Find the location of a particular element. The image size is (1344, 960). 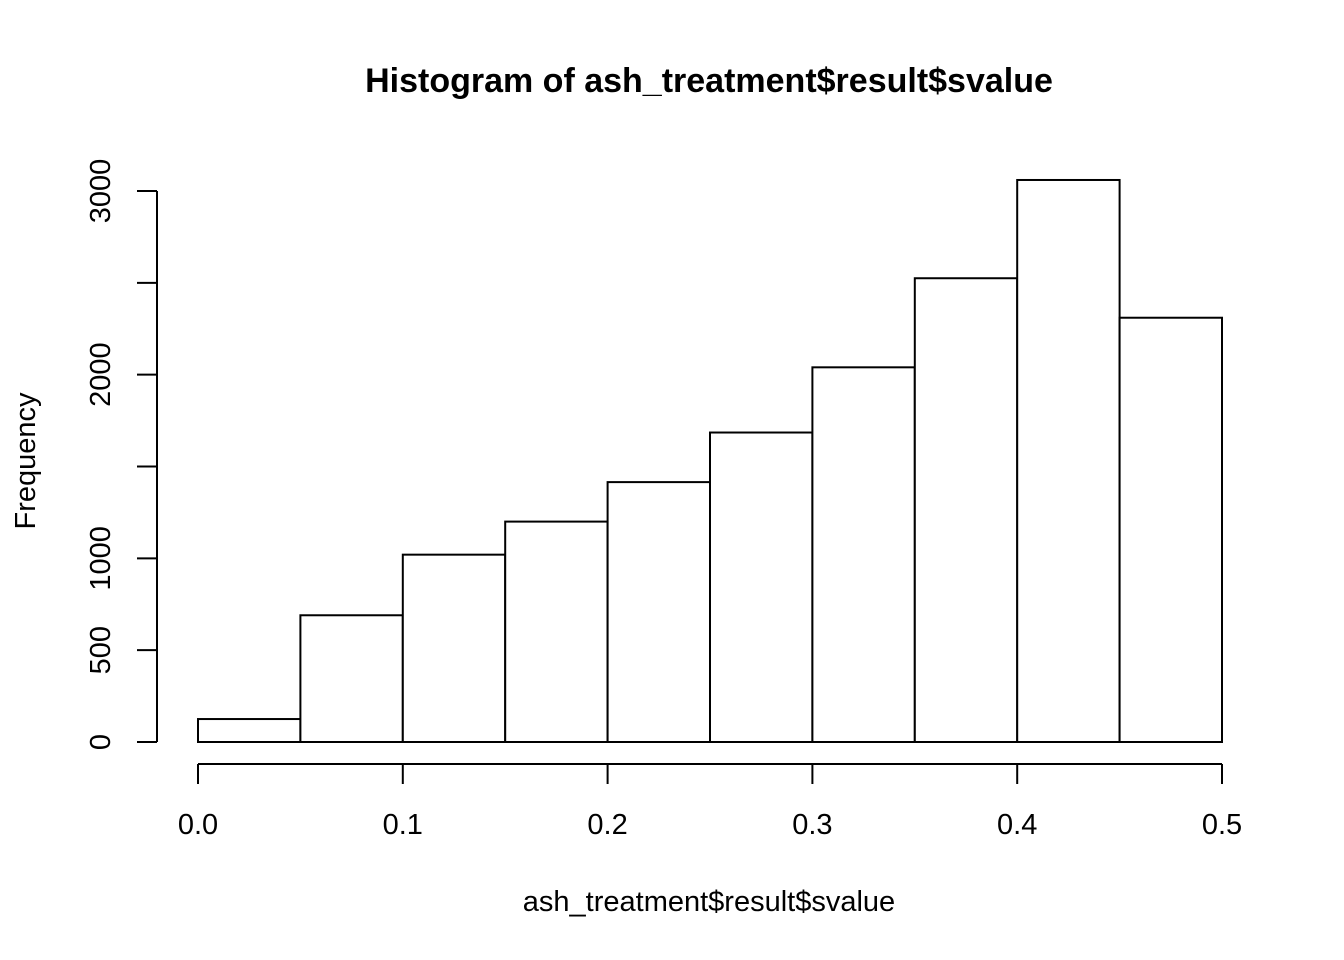

y-tick-label: 1000 is located at coordinates (101, 558).